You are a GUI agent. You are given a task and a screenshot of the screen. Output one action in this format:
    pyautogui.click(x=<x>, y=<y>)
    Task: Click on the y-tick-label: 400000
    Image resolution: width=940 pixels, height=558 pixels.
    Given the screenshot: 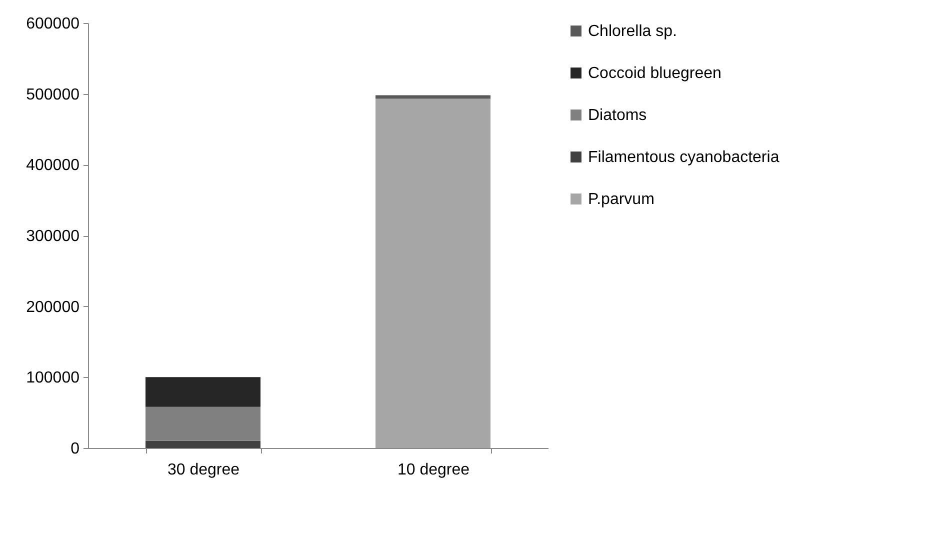 What is the action you would take?
    pyautogui.click(x=53, y=165)
    